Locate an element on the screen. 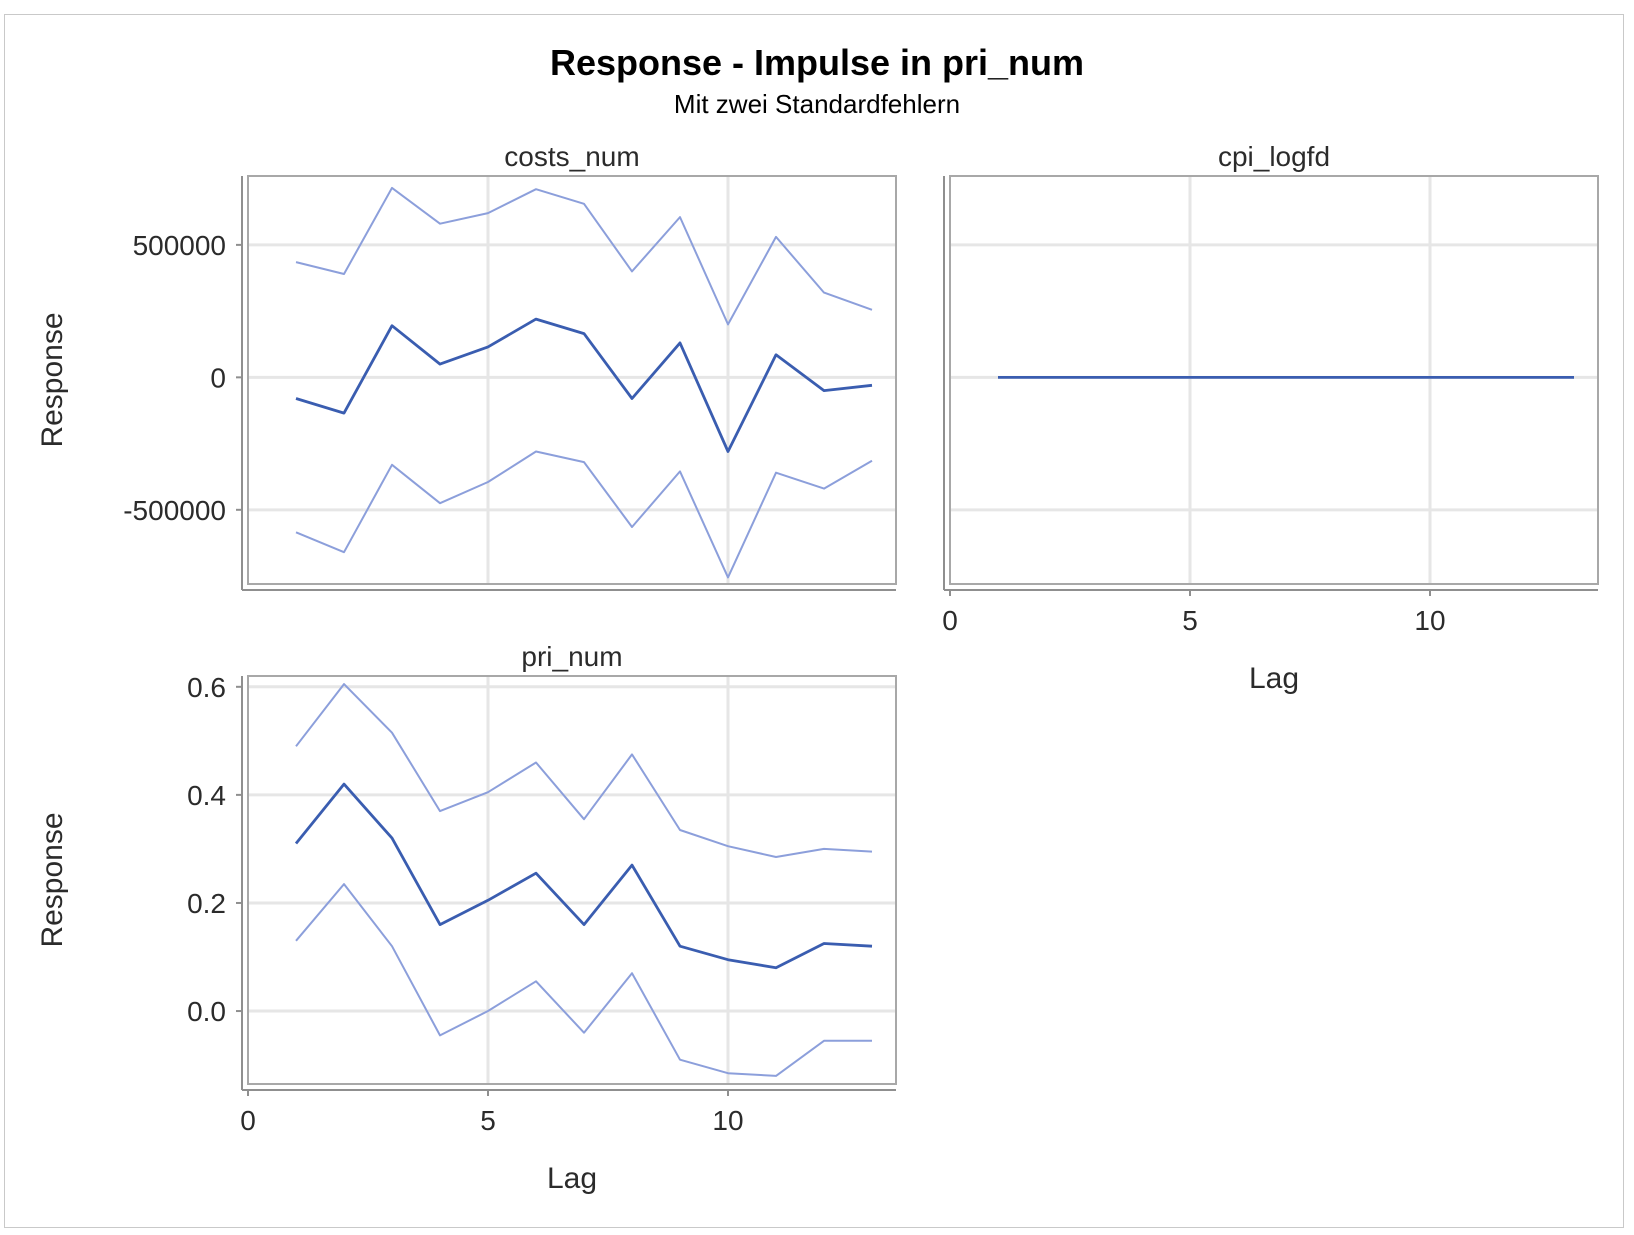  y-tick-label: 0 is located at coordinates (218, 377).